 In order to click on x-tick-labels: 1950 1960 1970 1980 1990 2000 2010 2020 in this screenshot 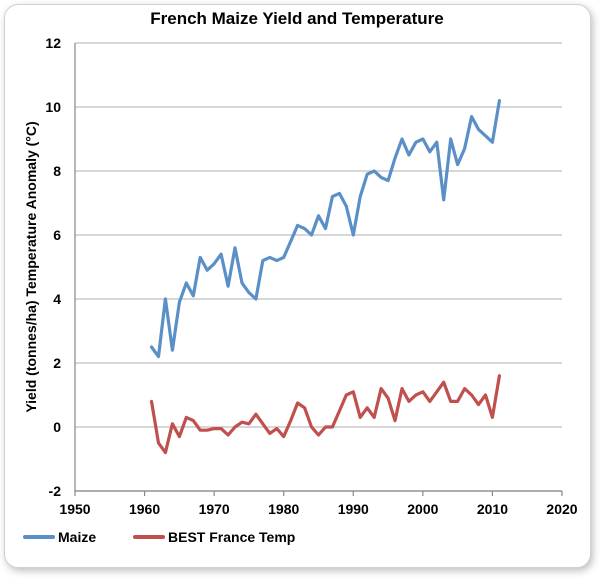, I will do `click(318, 509)`.